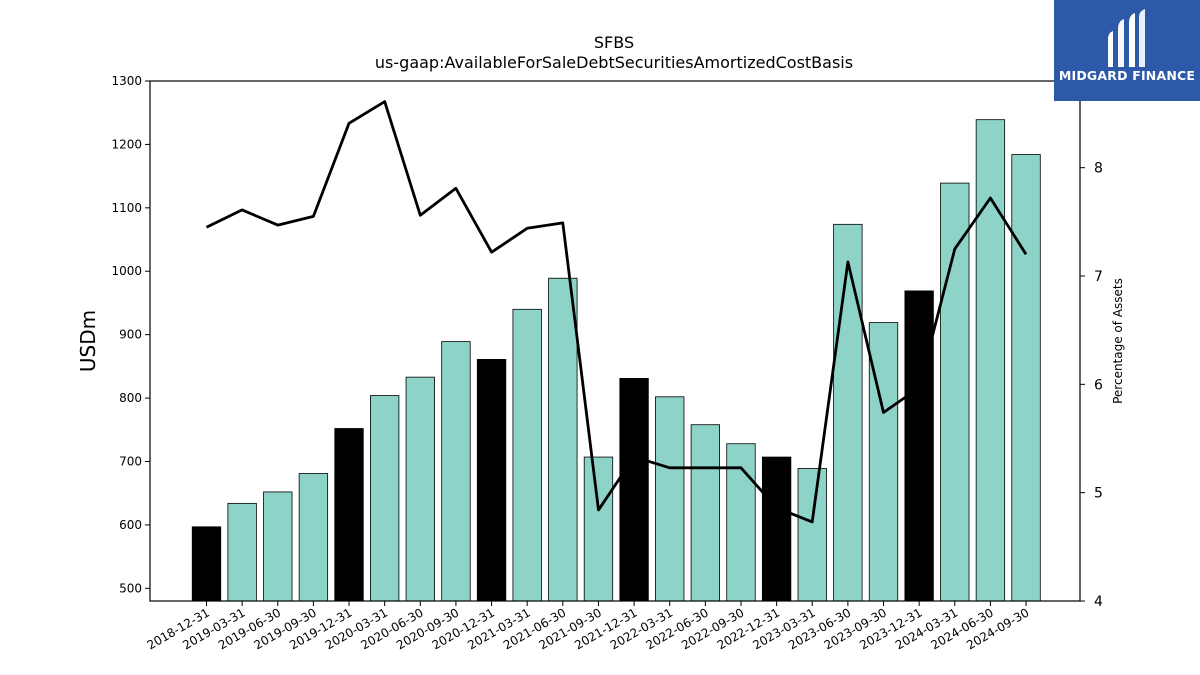 This screenshot has width=1200, height=675. Describe the element at coordinates (126, 144) in the screenshot. I see `y-tick-label: 1200` at that location.